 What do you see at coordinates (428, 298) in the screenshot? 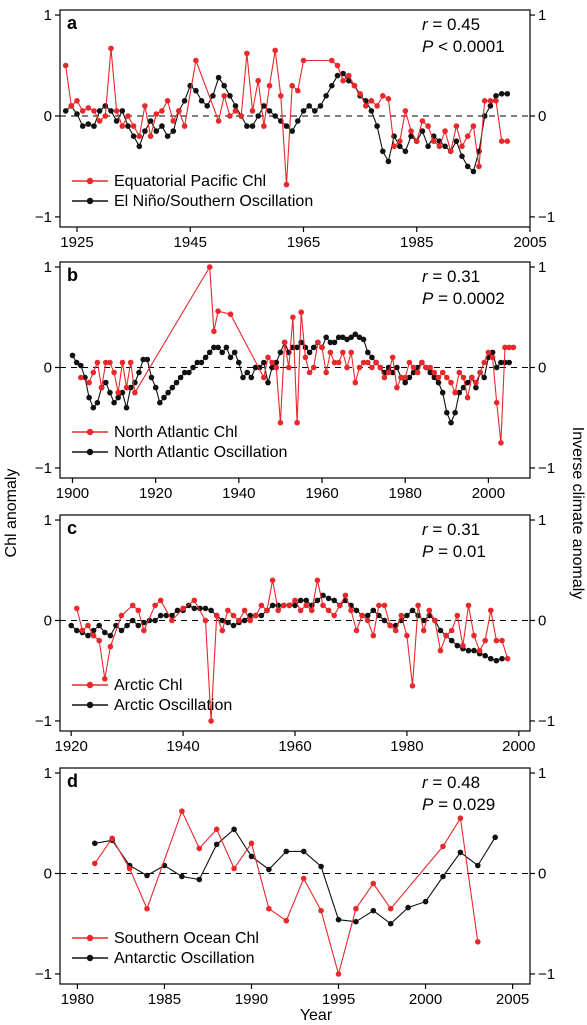
I see `stat-p-symbol: P` at bounding box center [428, 298].